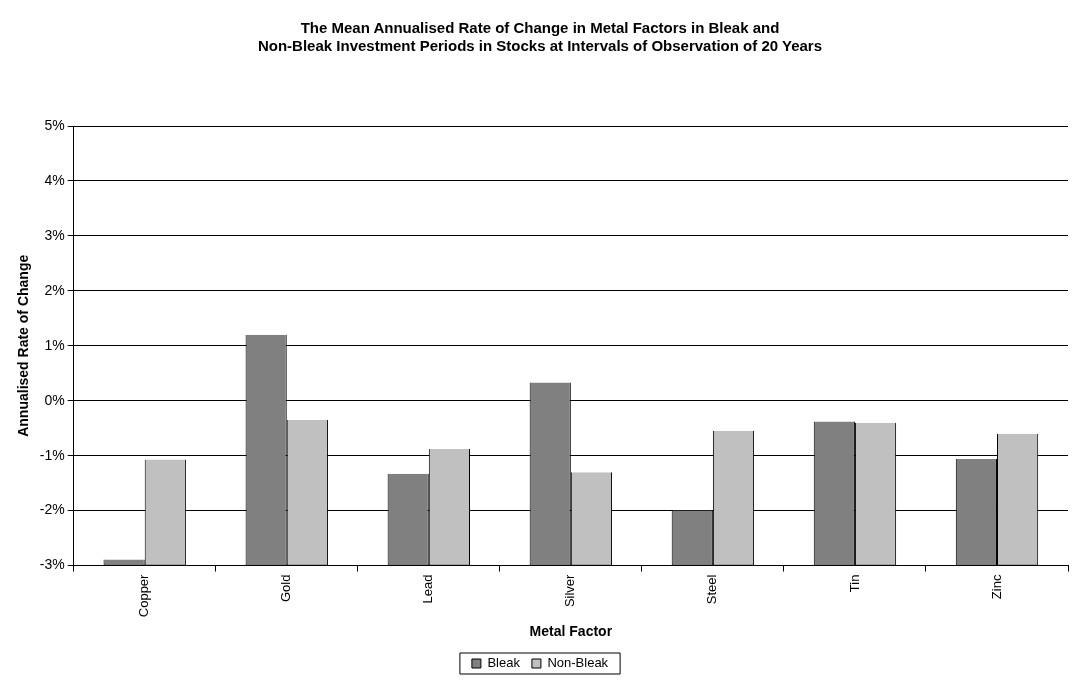 The image size is (1078, 692). I want to click on y-tick-label: -1%, so click(52, 454).